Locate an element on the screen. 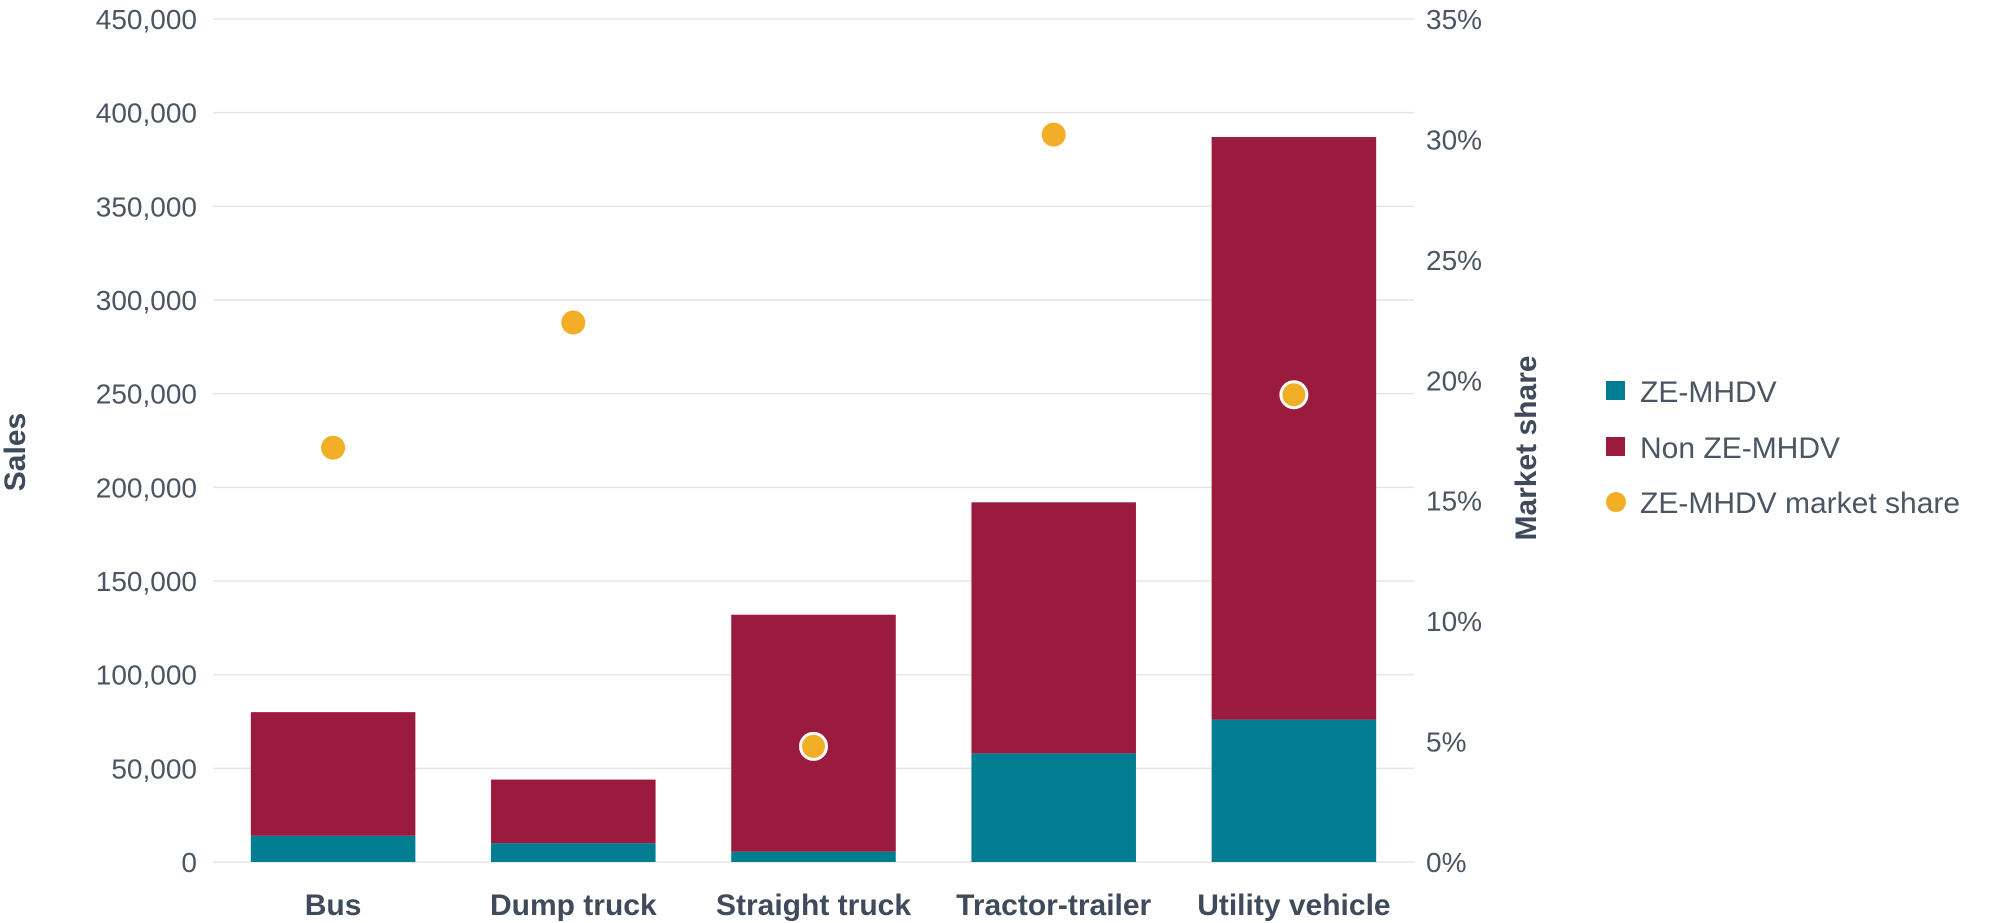  y2-tick-label: 10% is located at coordinates (1454, 621).